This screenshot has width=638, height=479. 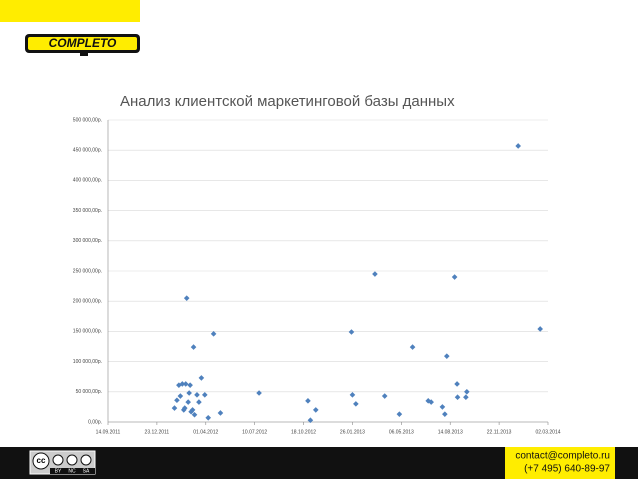 I want to click on x-tick-label: 23.12.2011, so click(x=157, y=432).